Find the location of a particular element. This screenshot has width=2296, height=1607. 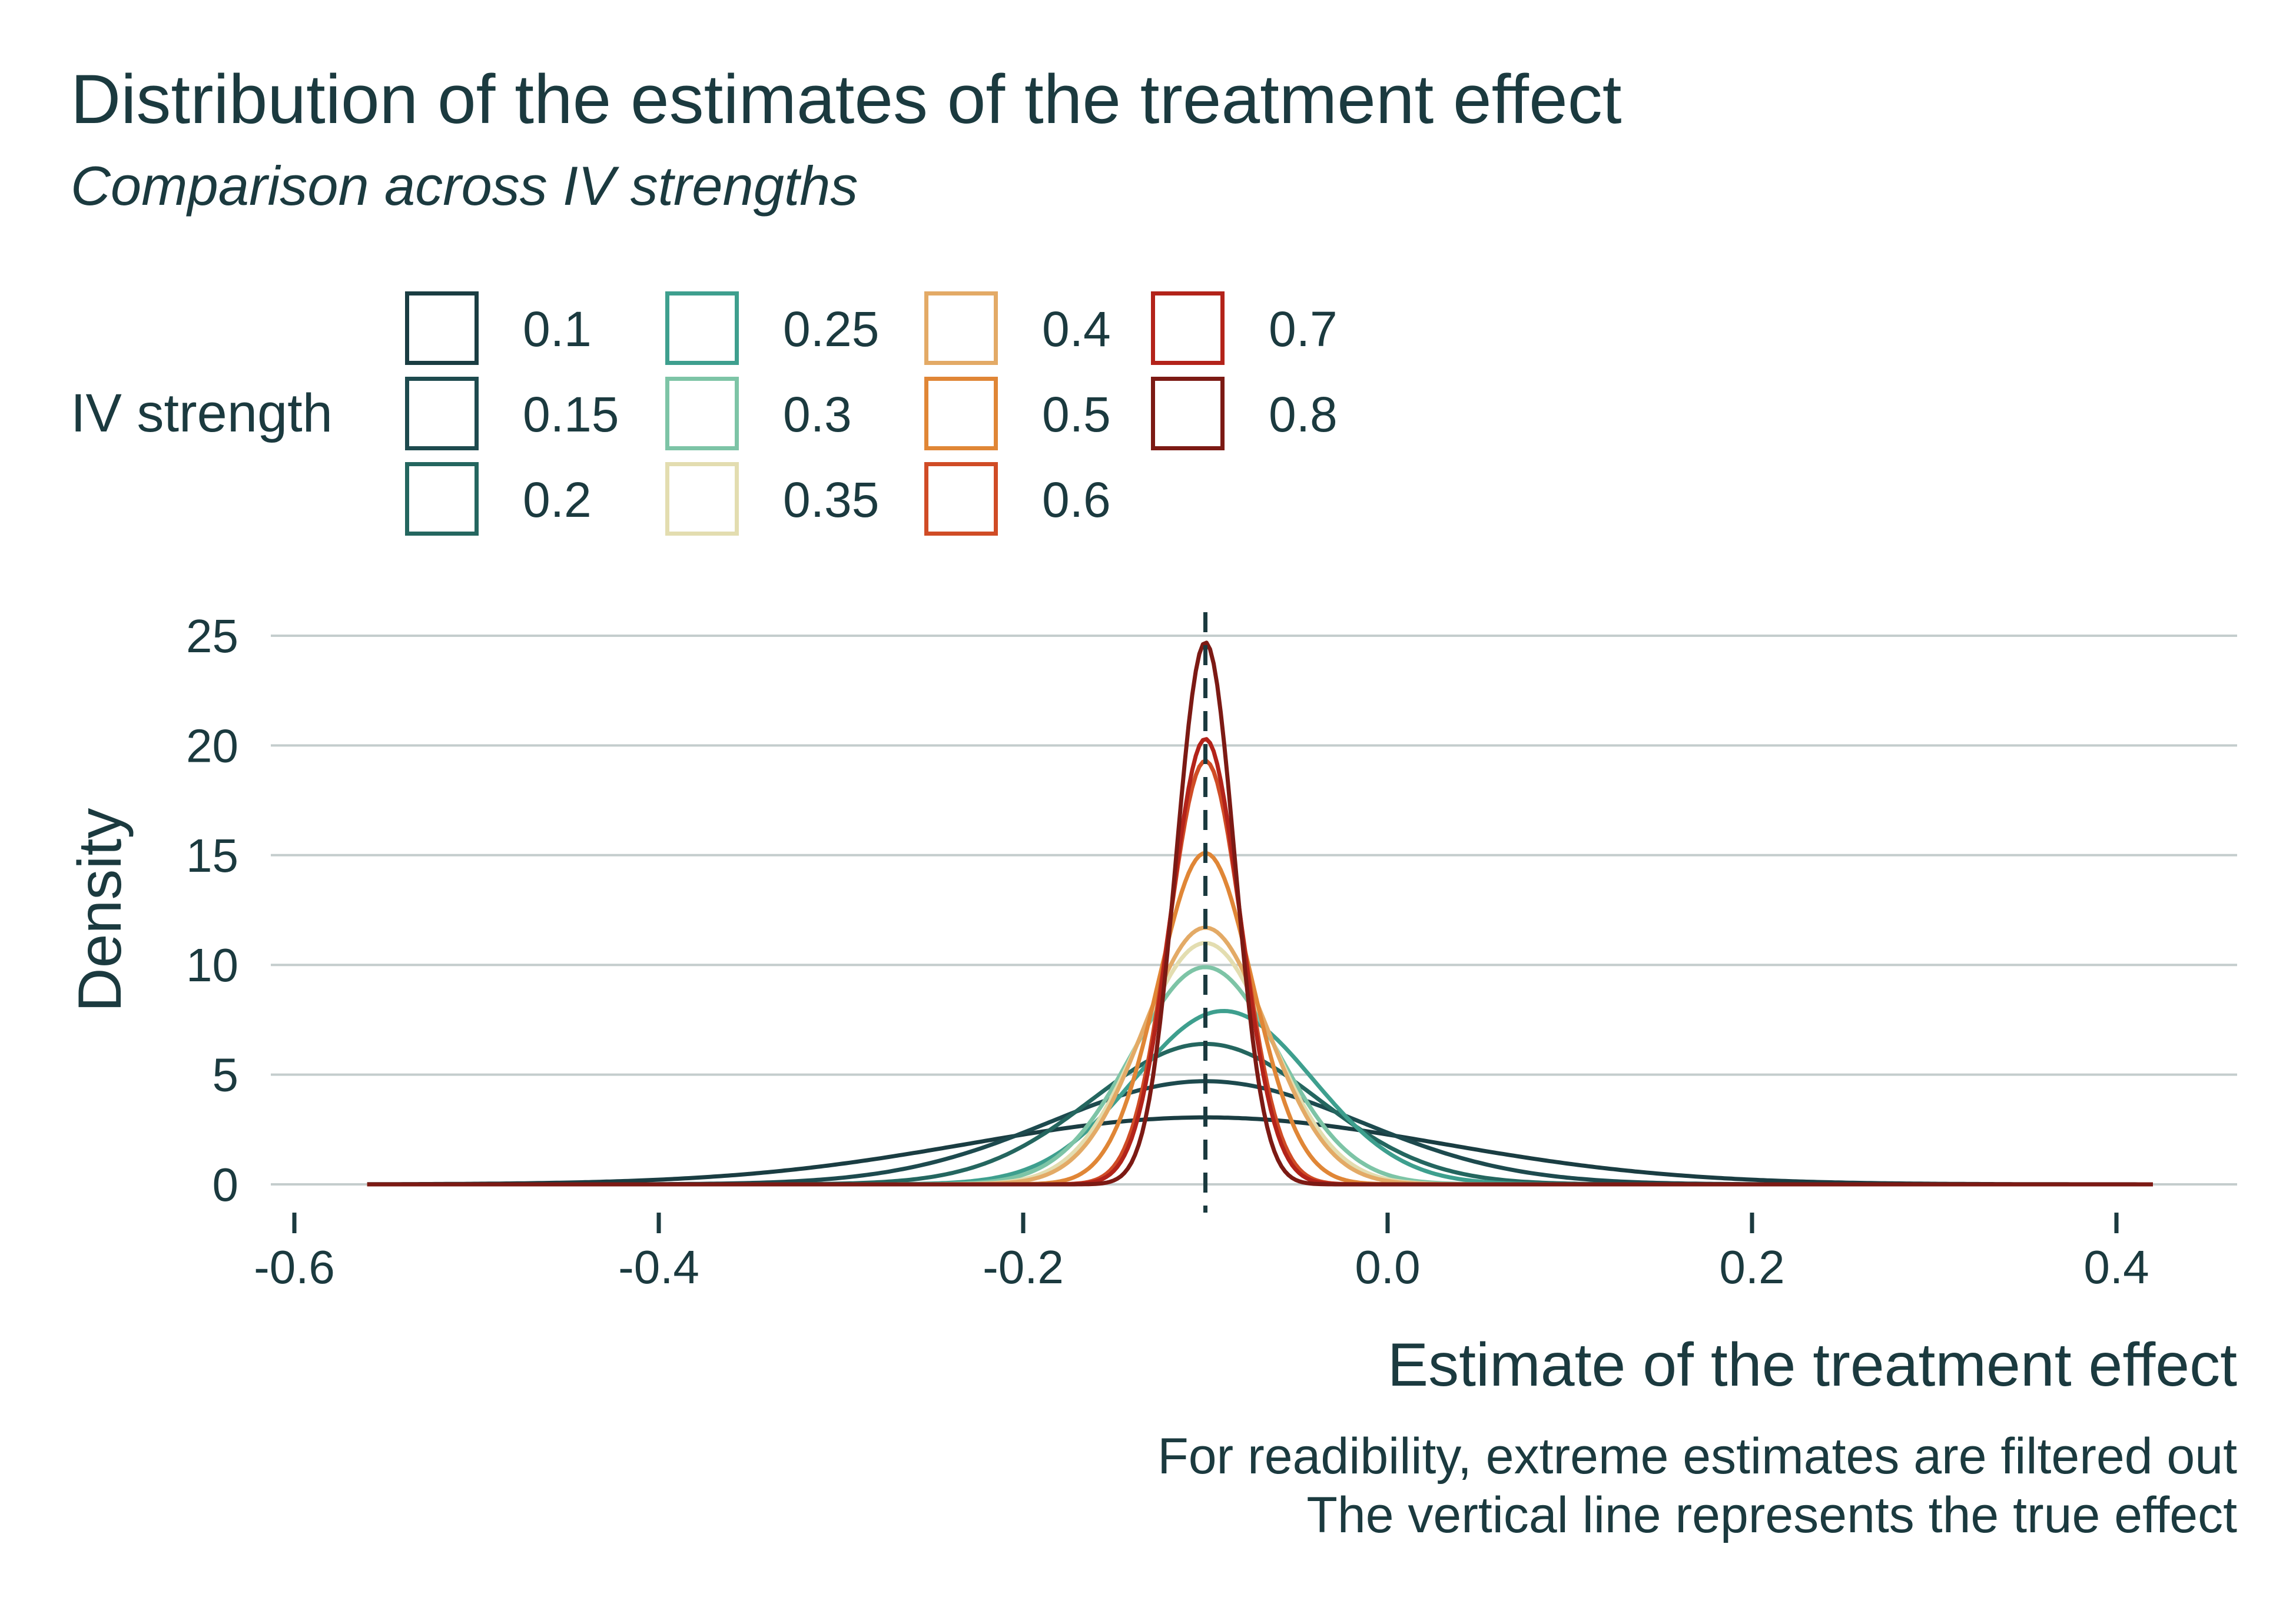

y-tick-label-5: 25 is located at coordinates (212, 636).